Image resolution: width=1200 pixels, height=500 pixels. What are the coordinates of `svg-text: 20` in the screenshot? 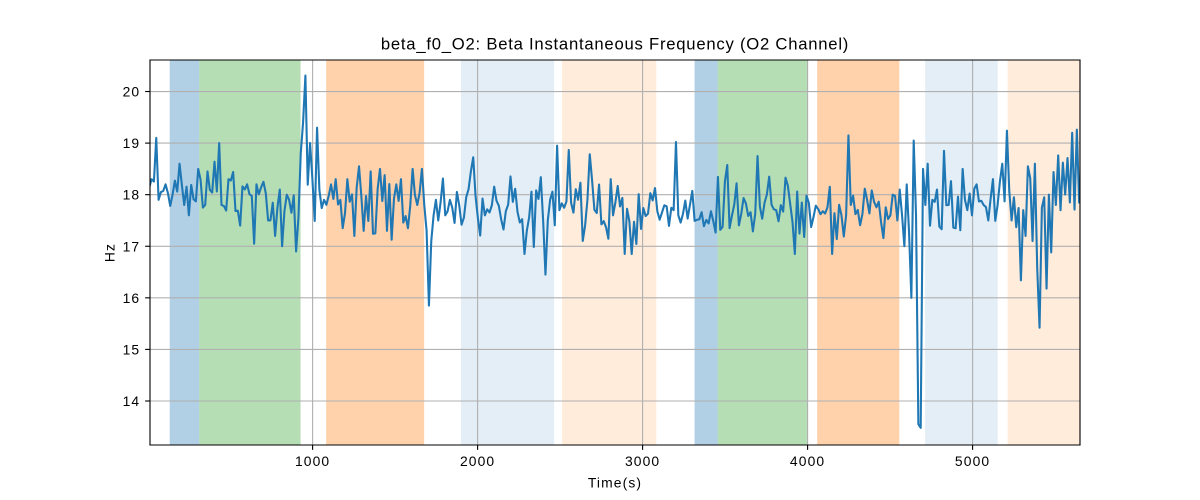 It's located at (132, 92).